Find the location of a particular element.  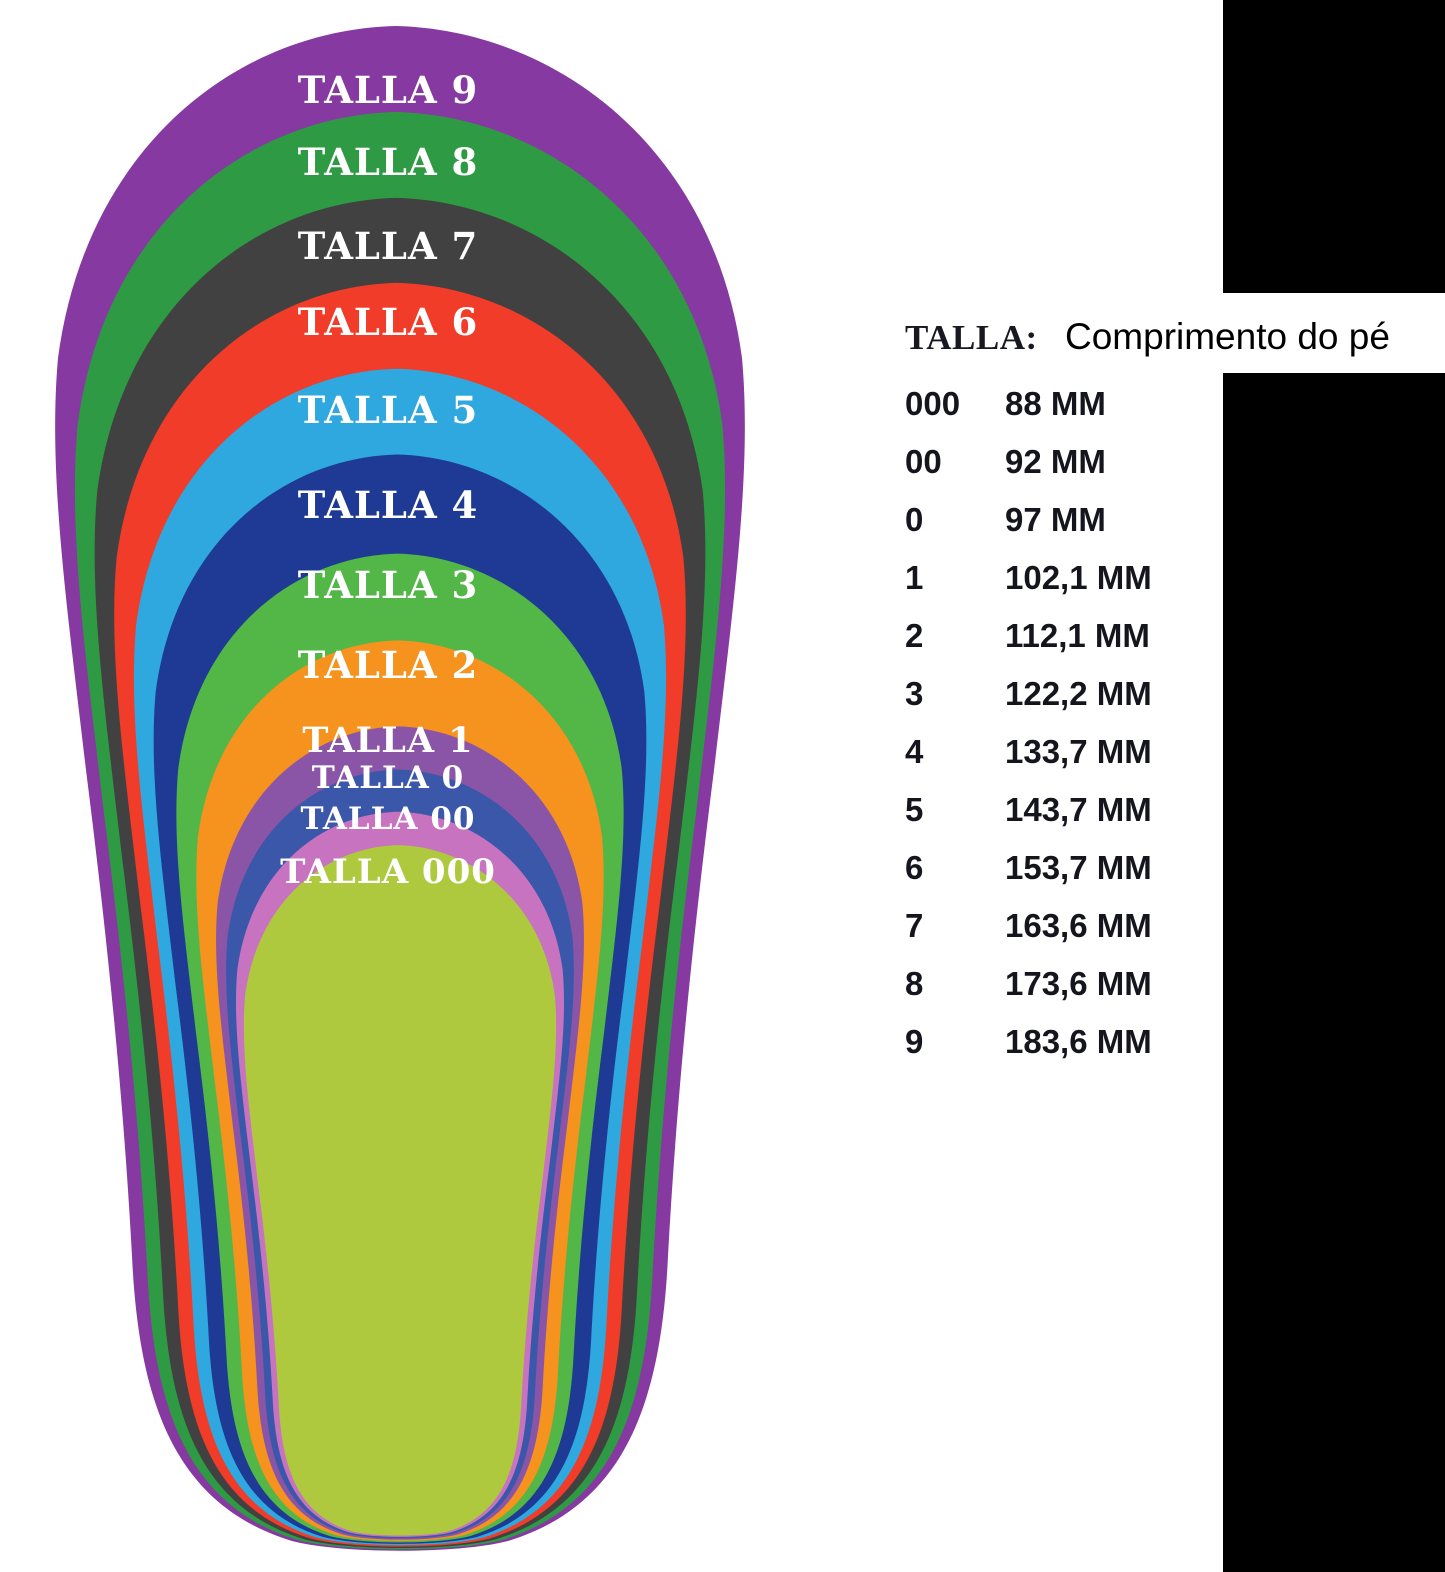

legend-row-talla-9: 9 183,6 MM is located at coordinates (1165, 1042).